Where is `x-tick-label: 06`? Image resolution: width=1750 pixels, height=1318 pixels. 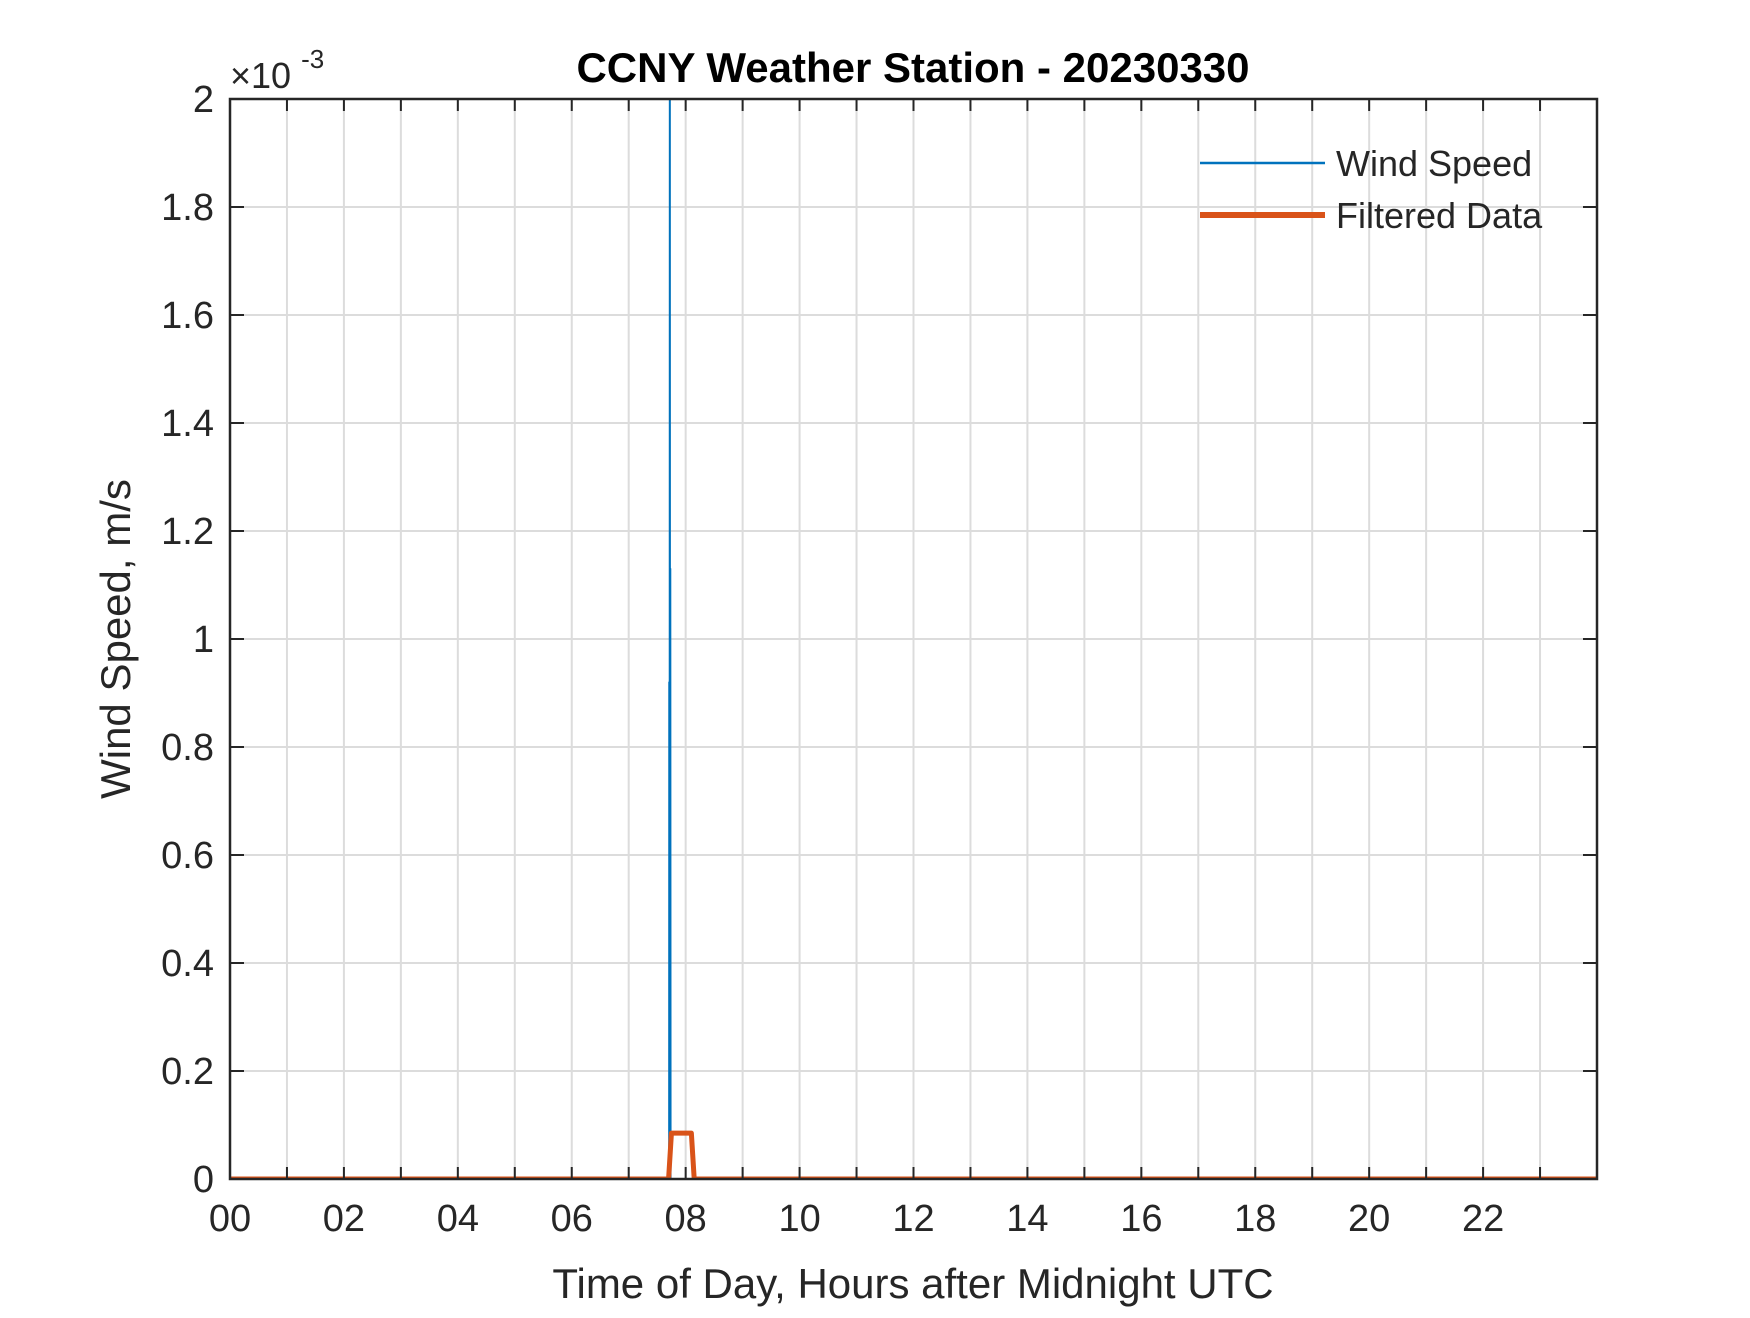 x-tick-label: 06 is located at coordinates (572, 1219).